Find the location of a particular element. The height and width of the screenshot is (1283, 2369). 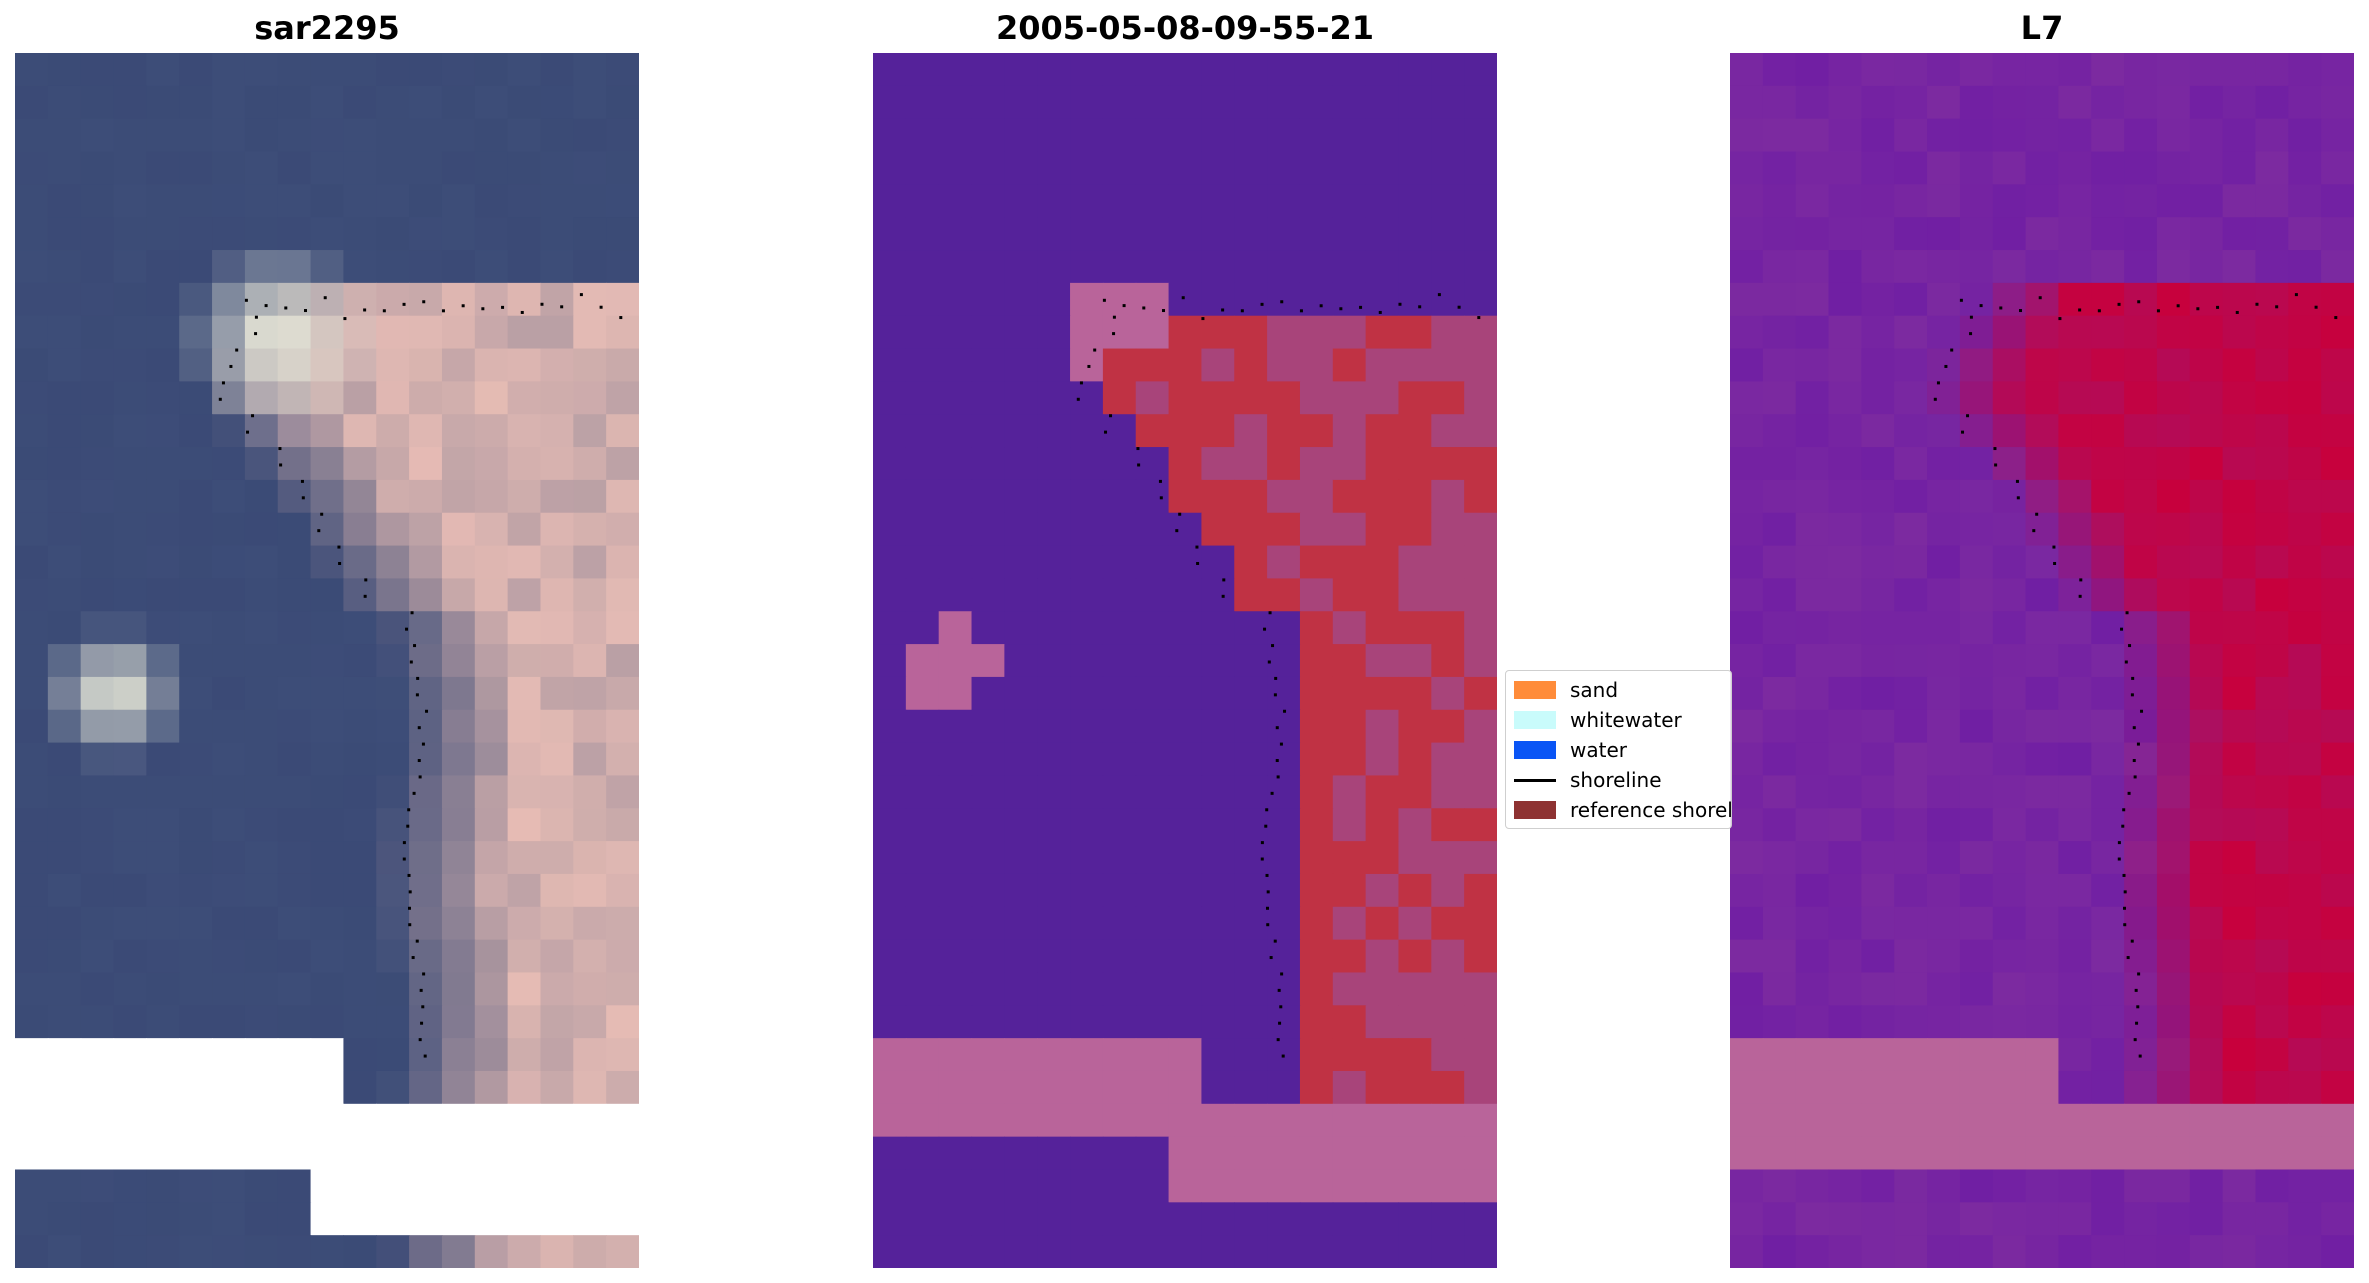

legend-swatch-water is located at coordinates (1535, 750).